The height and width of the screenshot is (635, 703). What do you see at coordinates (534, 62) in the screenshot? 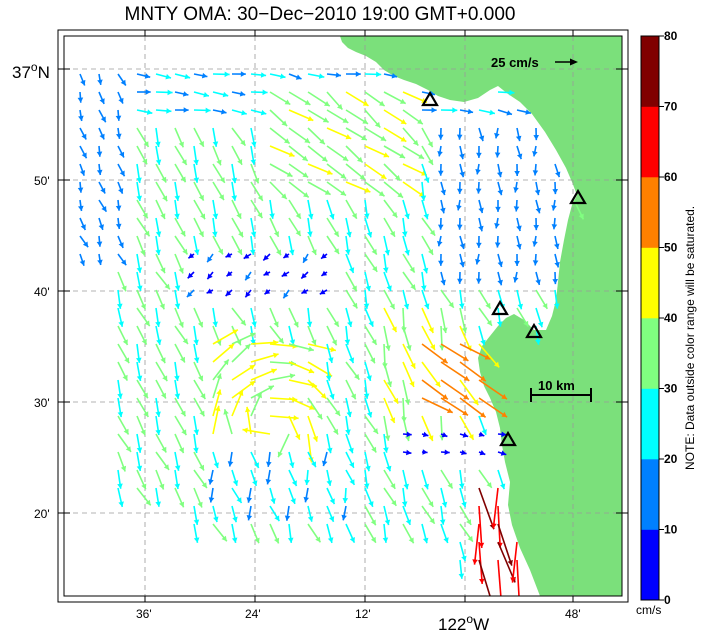
I see `scale-vector: 25 cm/s` at bounding box center [534, 62].